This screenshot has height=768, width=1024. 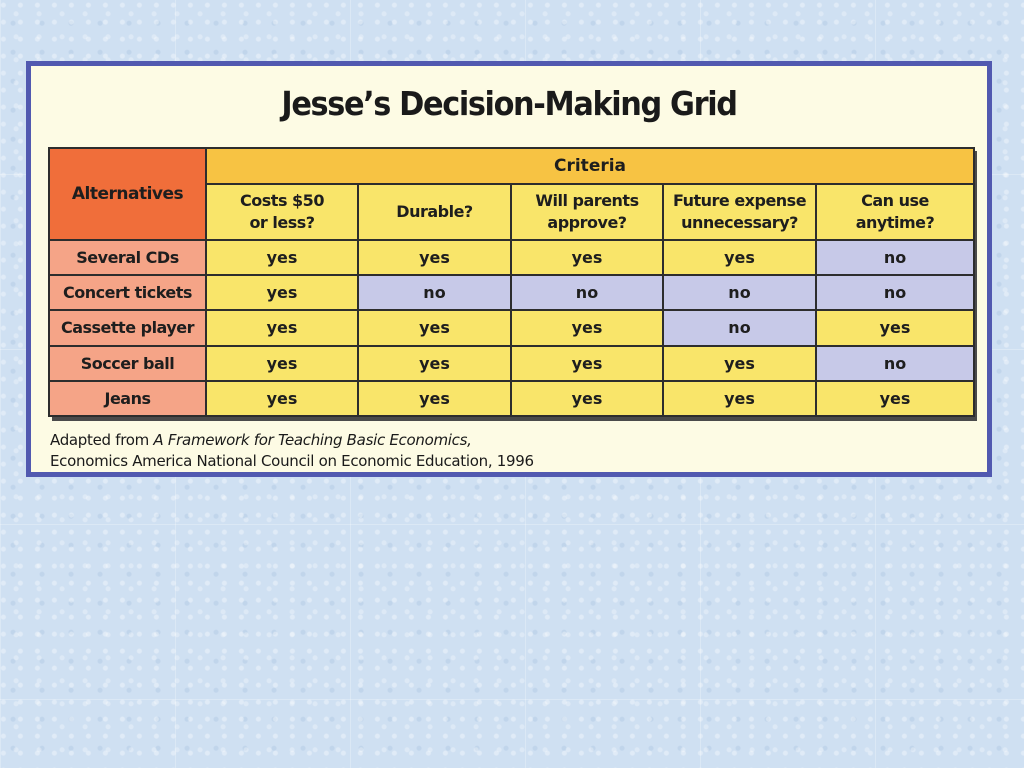 What do you see at coordinates (127, 257) in the screenshot?
I see `alternative-name: Several CDs` at bounding box center [127, 257].